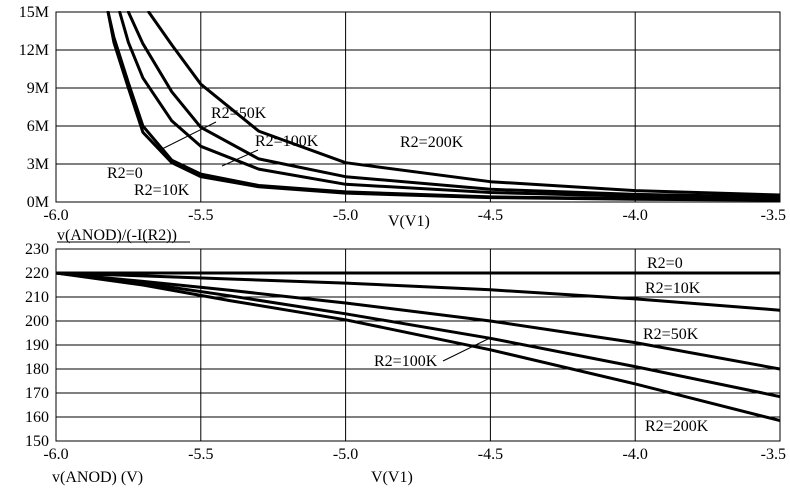  Describe the element at coordinates (37, 273) in the screenshot. I see `bottom-y-tick-label: 220` at that location.